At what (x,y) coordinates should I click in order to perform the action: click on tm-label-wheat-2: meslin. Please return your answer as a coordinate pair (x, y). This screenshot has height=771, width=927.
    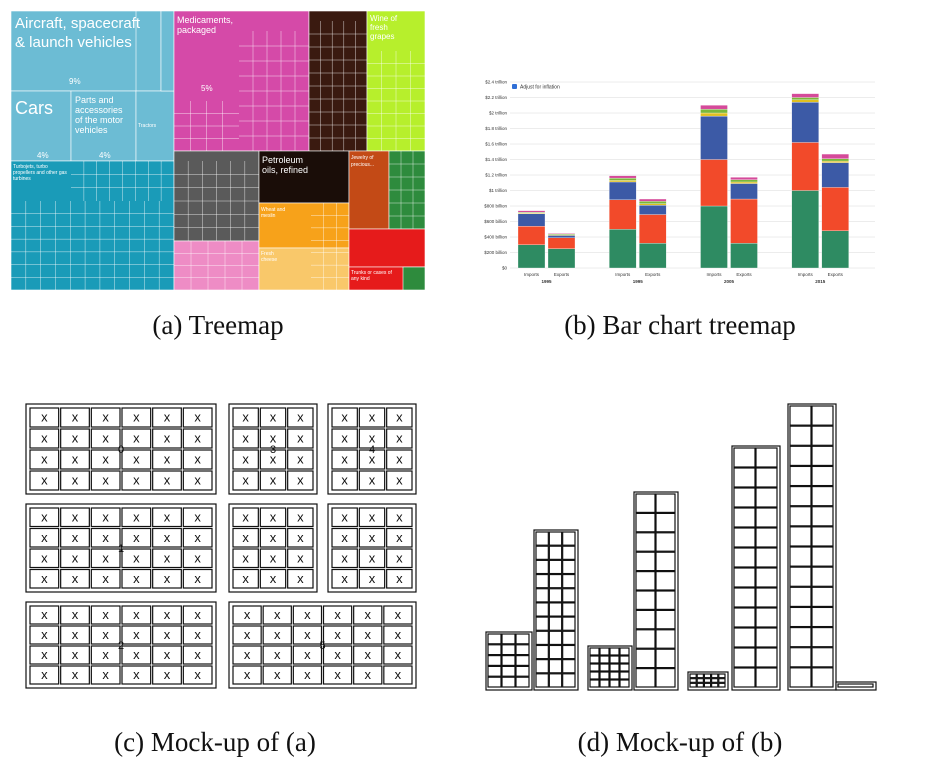
    Looking at the image, I should click on (268, 216).